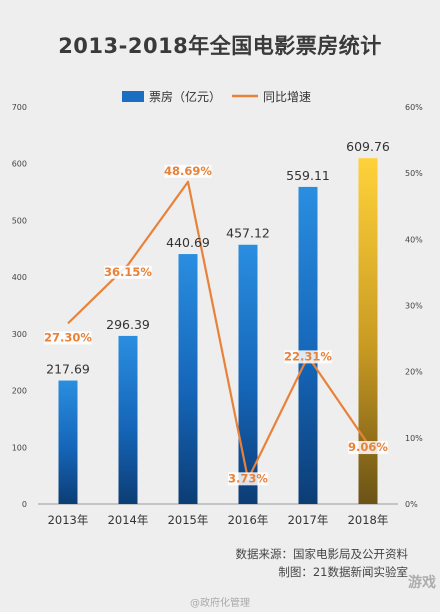  Describe the element at coordinates (308, 345) in the screenshot. I see `bar-2017年` at that location.